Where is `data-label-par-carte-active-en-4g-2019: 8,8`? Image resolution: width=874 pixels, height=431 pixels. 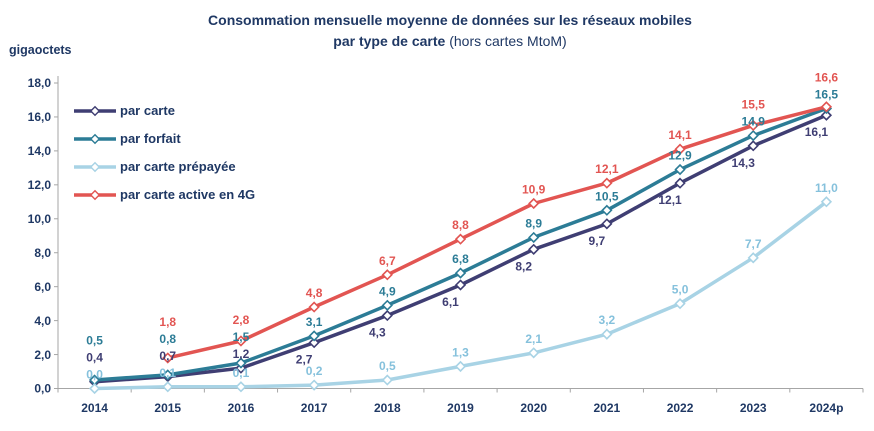 data-label-par-carte-active-en-4g-2019: 8,8 is located at coordinates (460, 225).